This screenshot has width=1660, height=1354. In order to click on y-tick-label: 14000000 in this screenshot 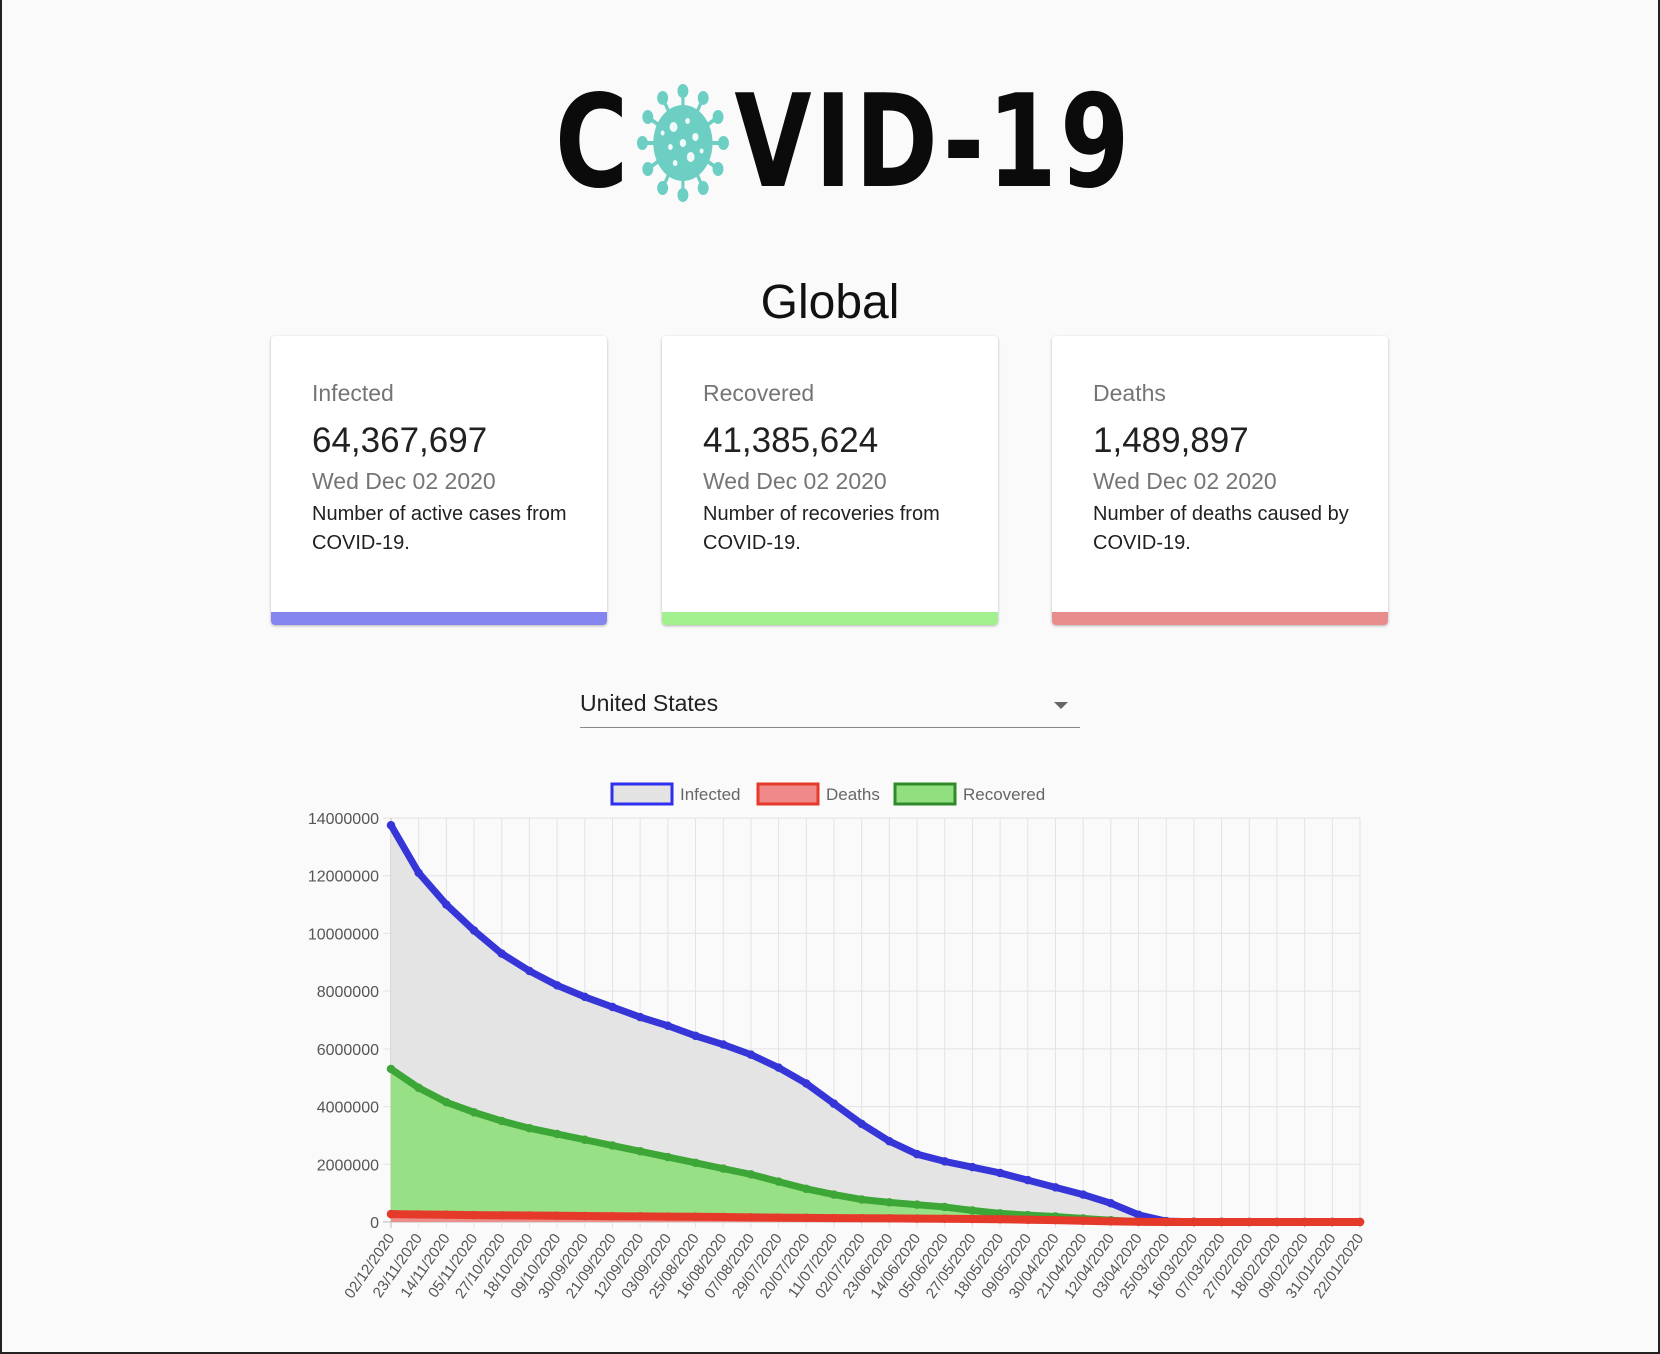, I will do `click(343, 819)`.